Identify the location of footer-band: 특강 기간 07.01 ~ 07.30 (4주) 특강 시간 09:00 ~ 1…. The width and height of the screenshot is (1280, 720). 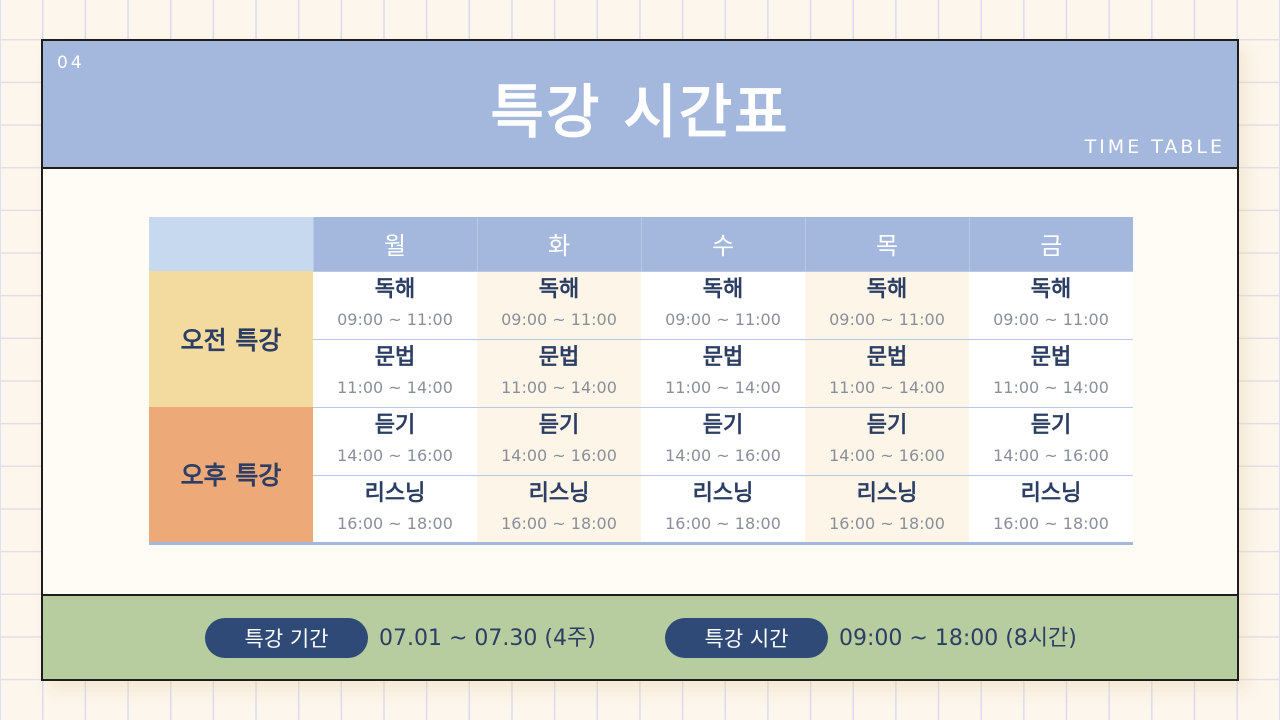
(640, 636).